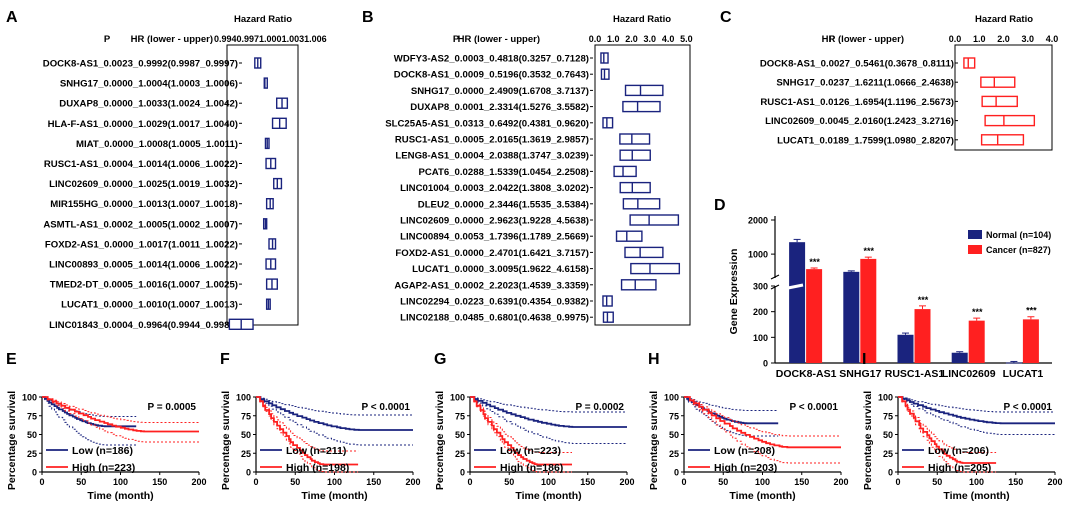 The image size is (1065, 526). I want to click on km-x-tick-label-f: 100, so click(334, 482).